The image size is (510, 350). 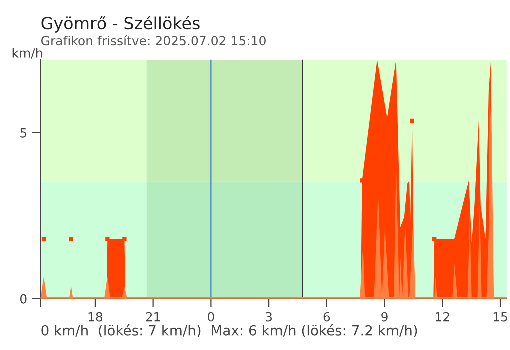 What do you see at coordinates (269, 317) in the screenshot?
I see `x-tick-label: 3` at bounding box center [269, 317].